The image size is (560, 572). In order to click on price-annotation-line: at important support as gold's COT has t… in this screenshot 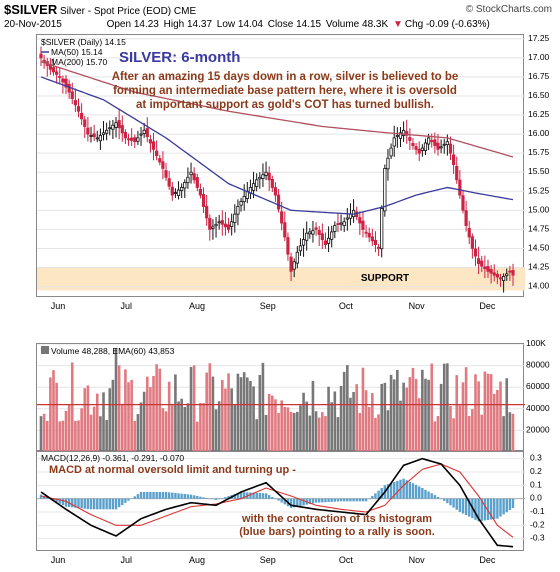, I will do `click(285, 105)`.